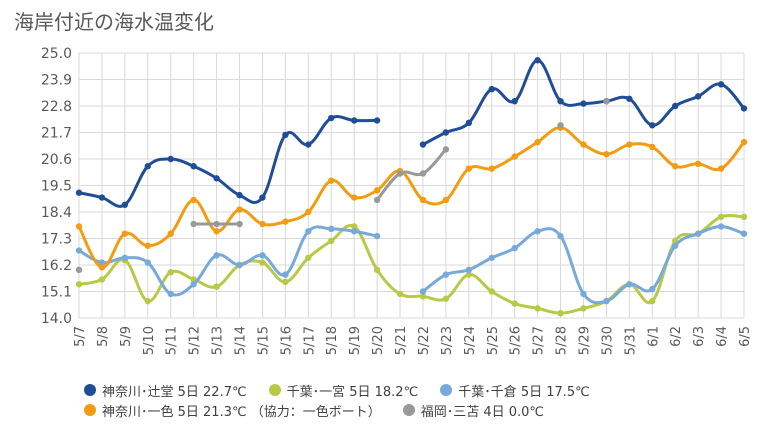 This screenshot has width=777, height=429. What do you see at coordinates (232, 410) in the screenshot?
I see `legend-item: 神奈川･一色 5日 21.3℃ （協力：一色ボート）` at bounding box center [232, 410].